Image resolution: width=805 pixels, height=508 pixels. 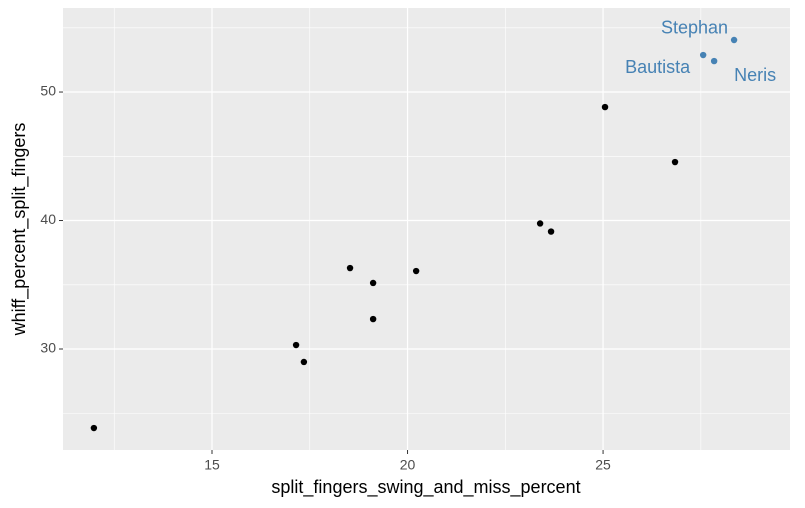 I want to click on x-tick-label: 25, so click(x=603, y=465).